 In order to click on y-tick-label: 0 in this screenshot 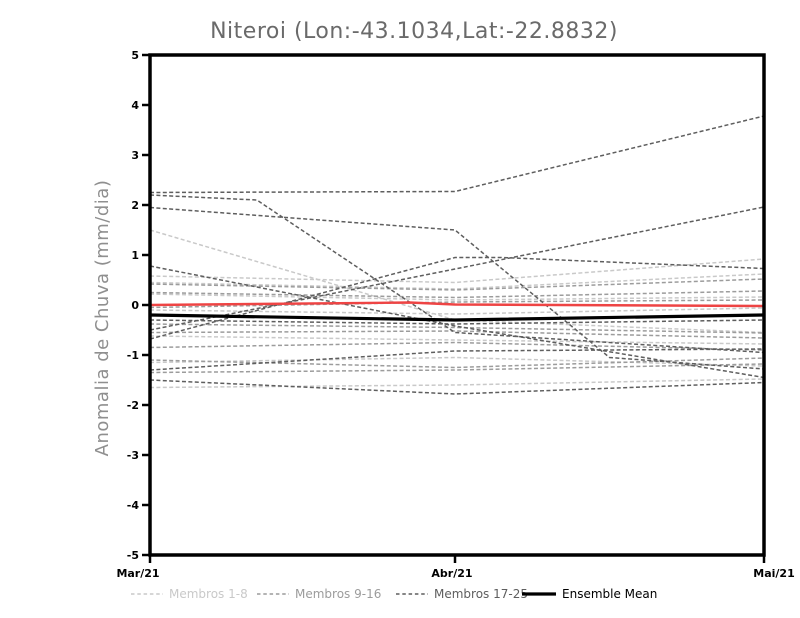, I will do `click(135, 305)`.